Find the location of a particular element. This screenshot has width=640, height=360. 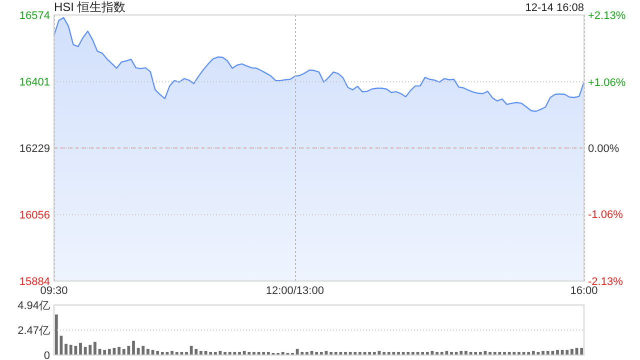

x-tick-label: 16:00 is located at coordinates (584, 291).